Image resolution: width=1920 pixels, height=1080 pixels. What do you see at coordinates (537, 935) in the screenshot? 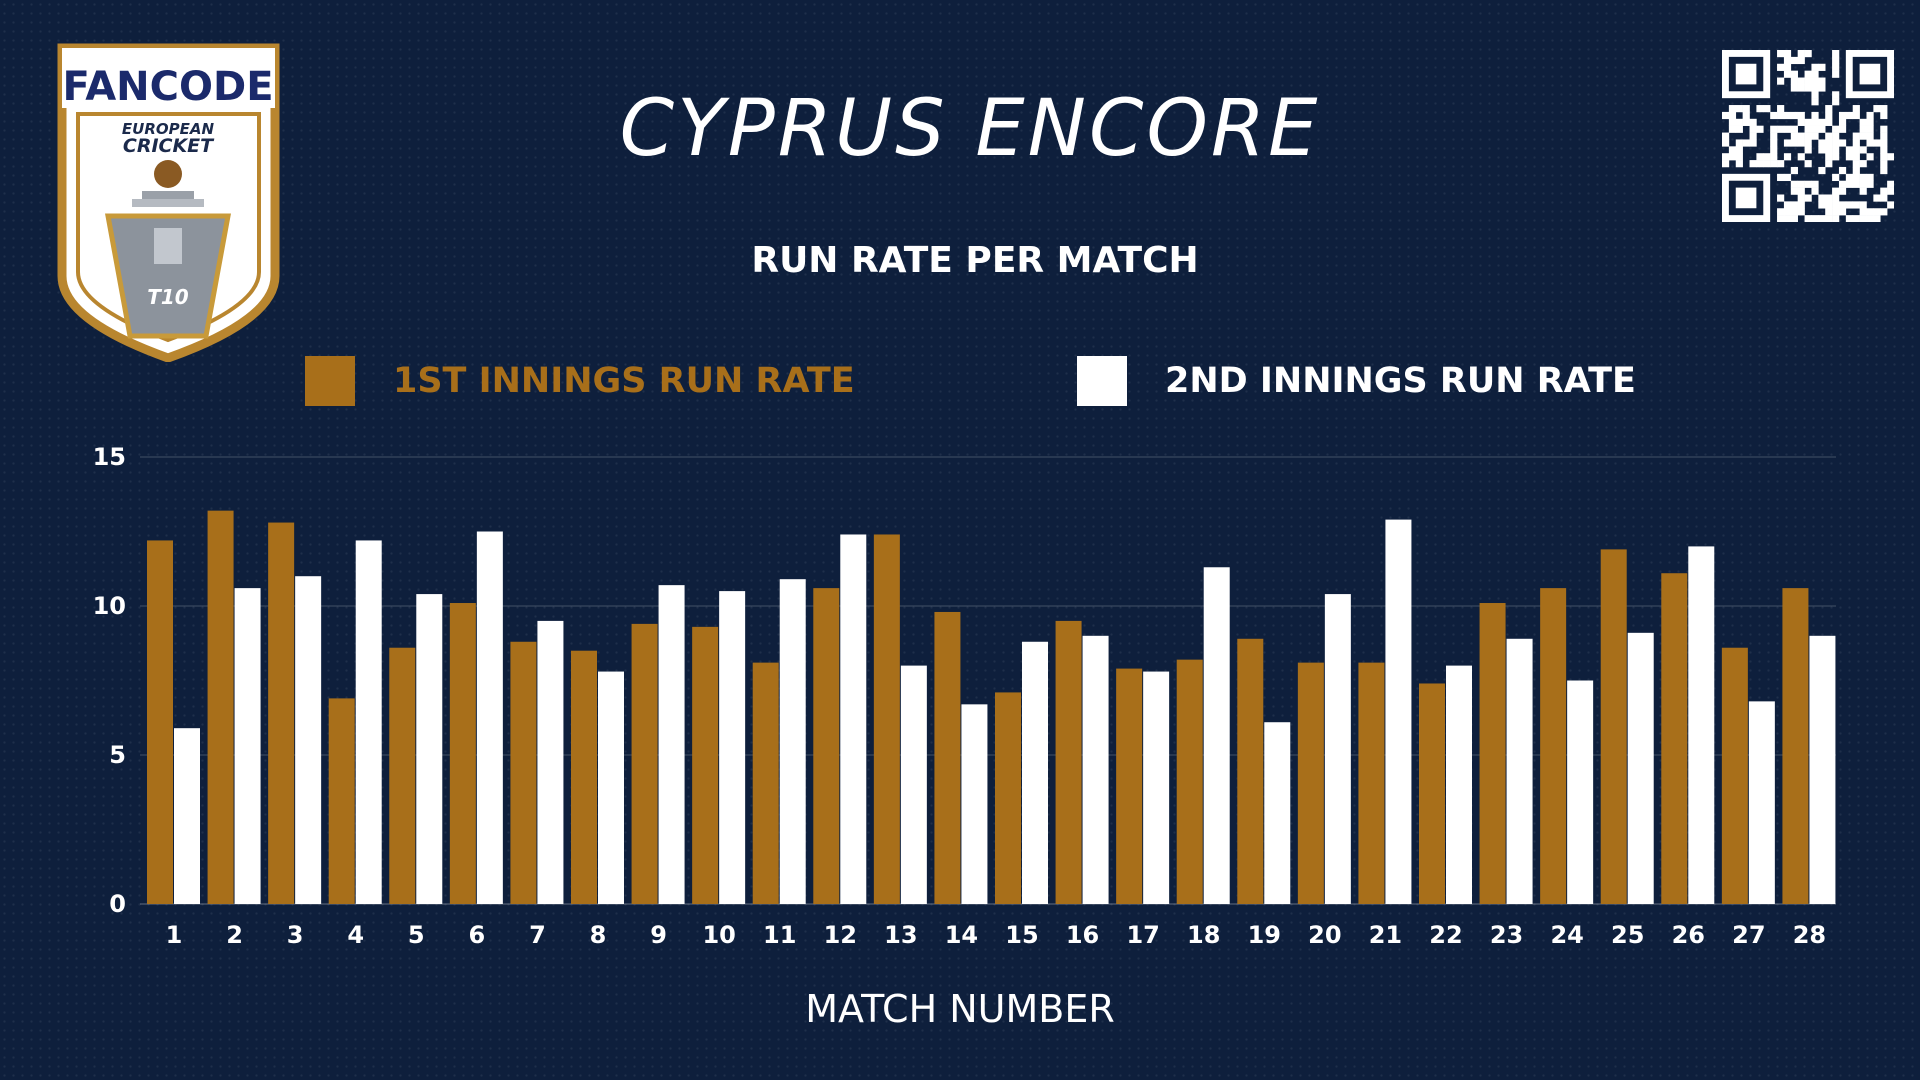
I see `x-tick-label: 7` at bounding box center [537, 935].